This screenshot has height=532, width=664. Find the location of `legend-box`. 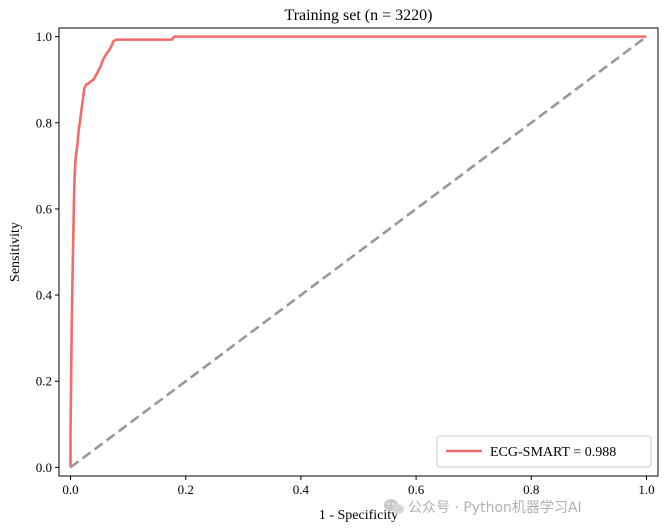

legend-box is located at coordinates (544, 451).